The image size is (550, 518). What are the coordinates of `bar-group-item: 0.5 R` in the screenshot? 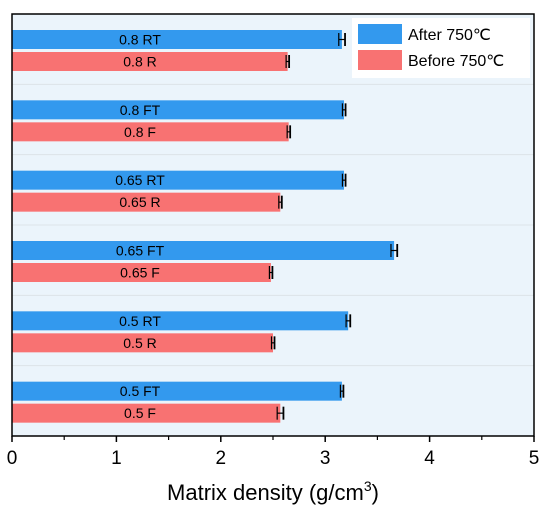 It's located at (144, 343).